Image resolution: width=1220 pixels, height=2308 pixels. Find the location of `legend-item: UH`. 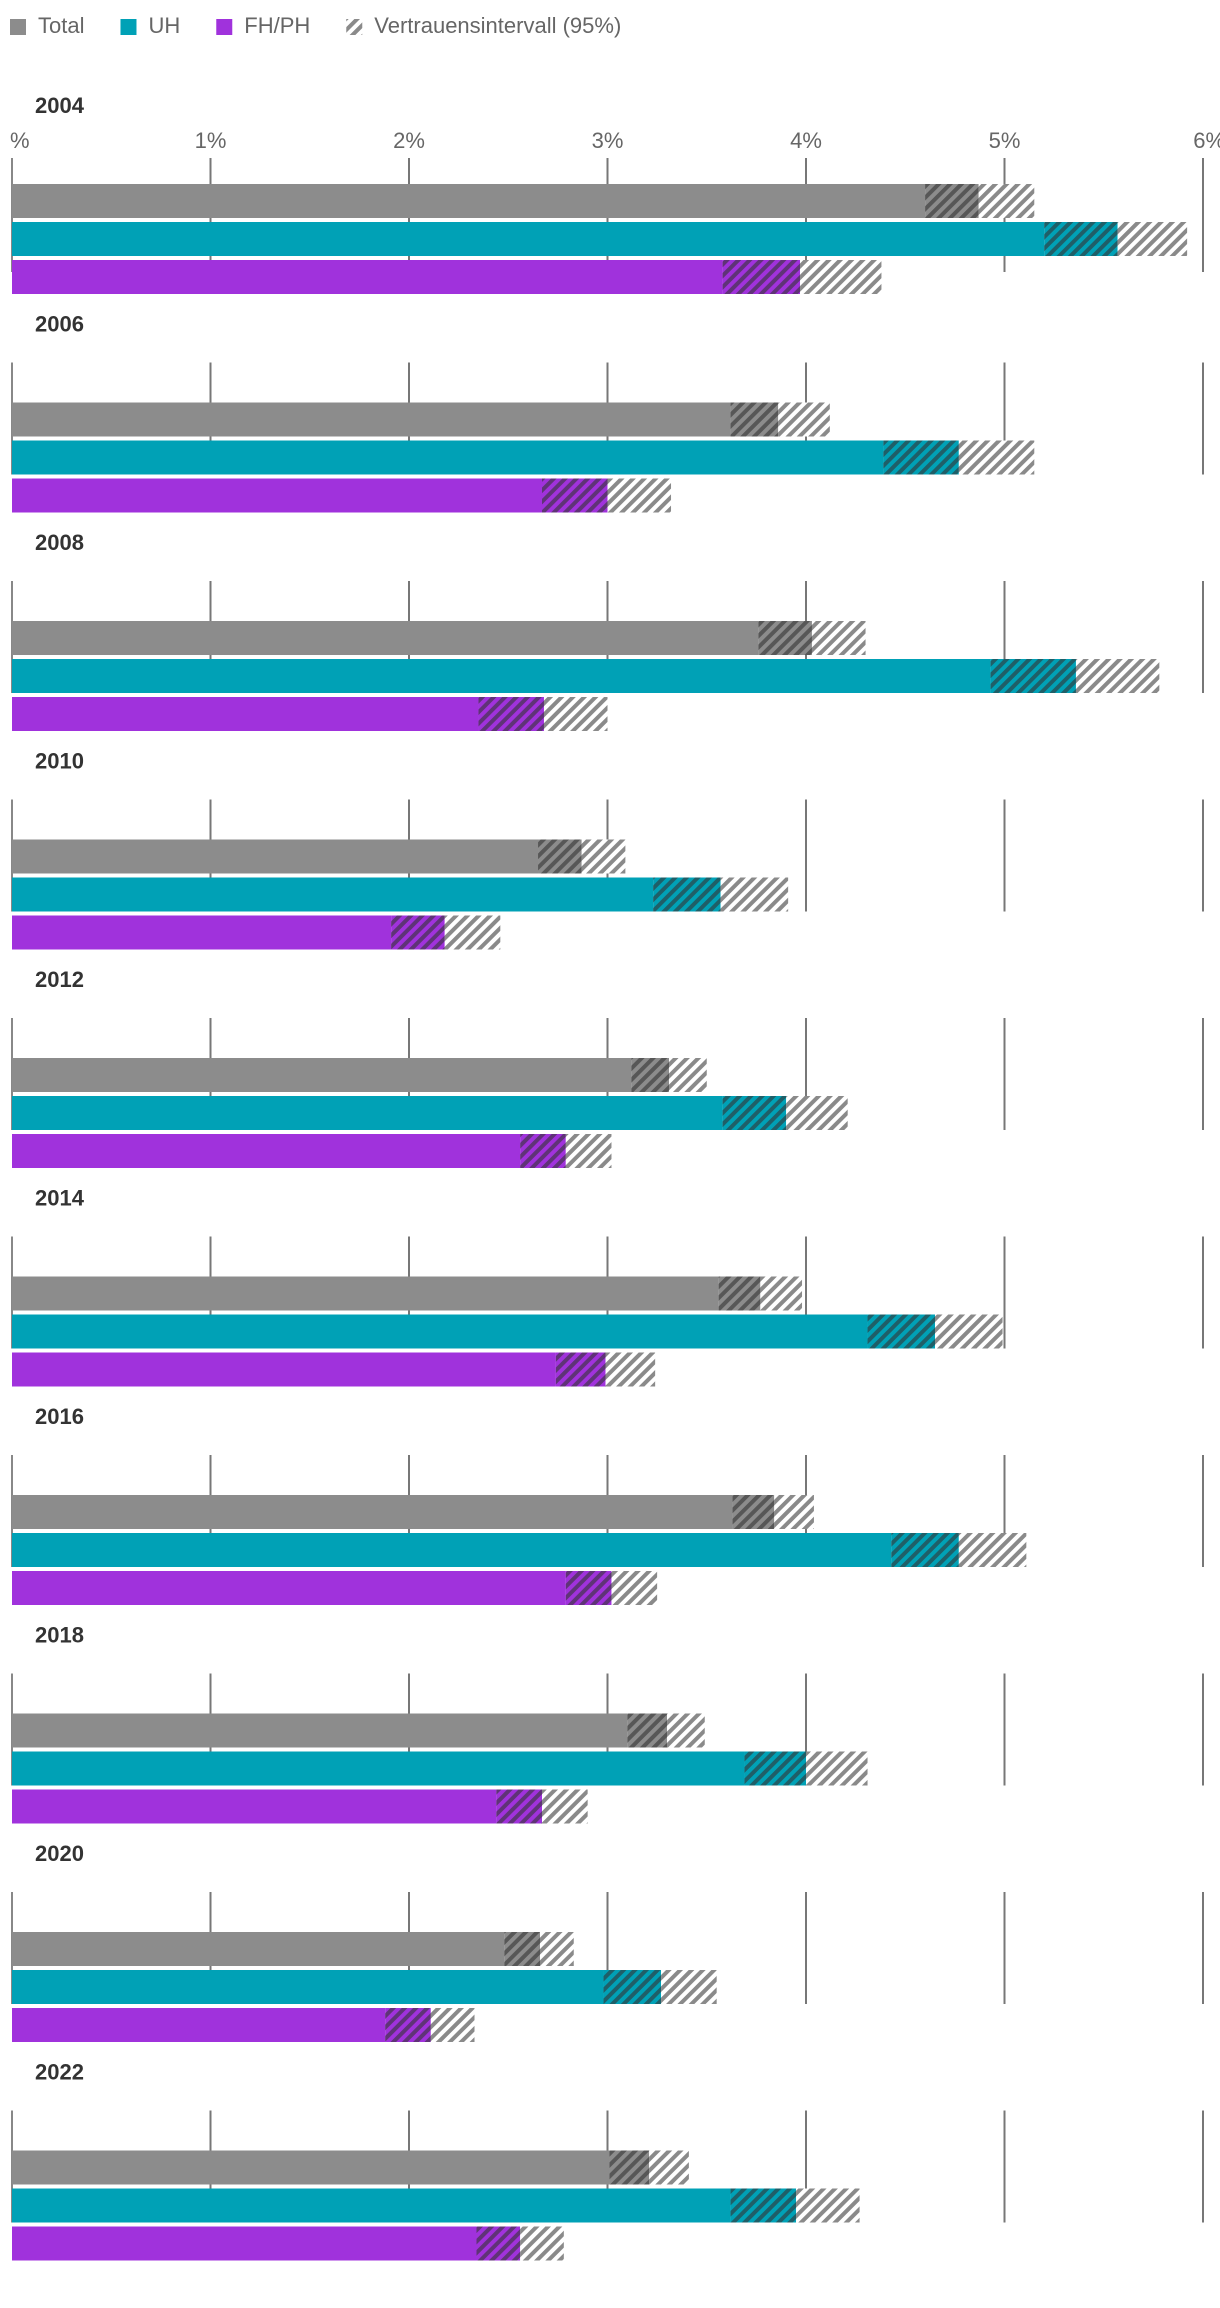

legend-item: UH is located at coordinates (150, 25).